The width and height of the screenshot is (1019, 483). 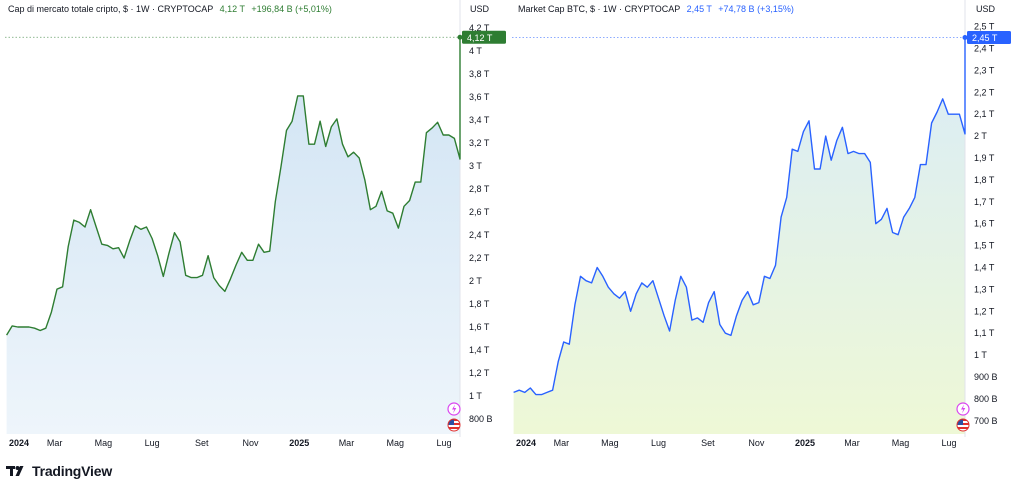 What do you see at coordinates (454, 409) in the screenshot?
I see `lightning-icon` at bounding box center [454, 409].